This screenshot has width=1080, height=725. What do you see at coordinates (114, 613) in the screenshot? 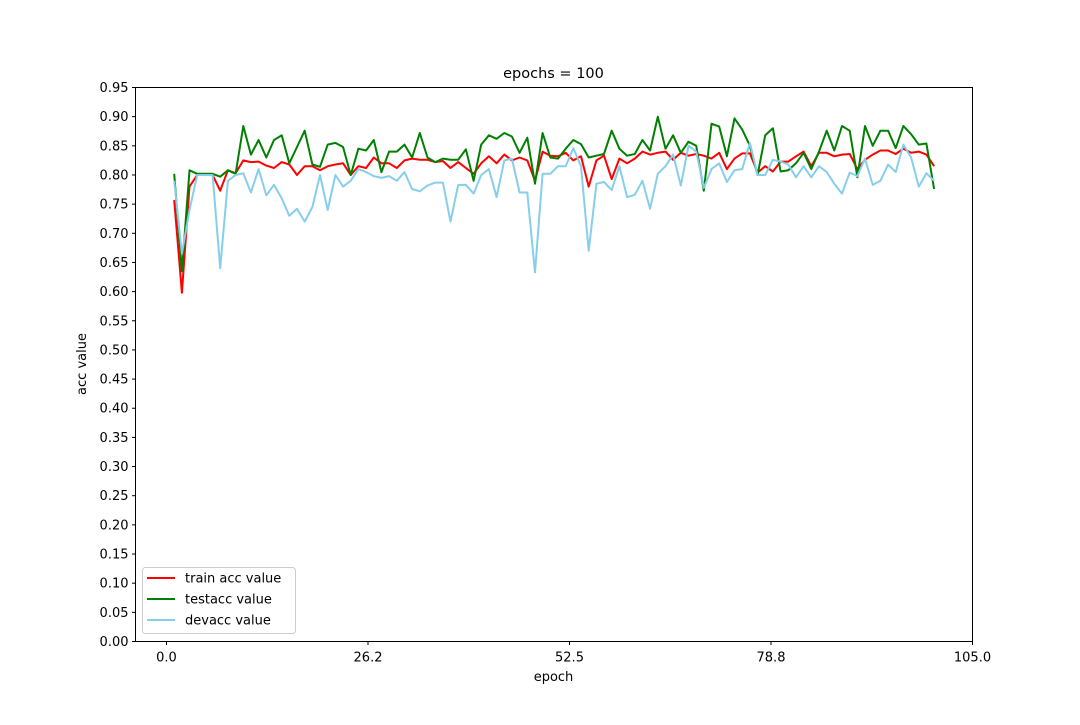
I see `y-tick-label: 0.05` at bounding box center [114, 613].